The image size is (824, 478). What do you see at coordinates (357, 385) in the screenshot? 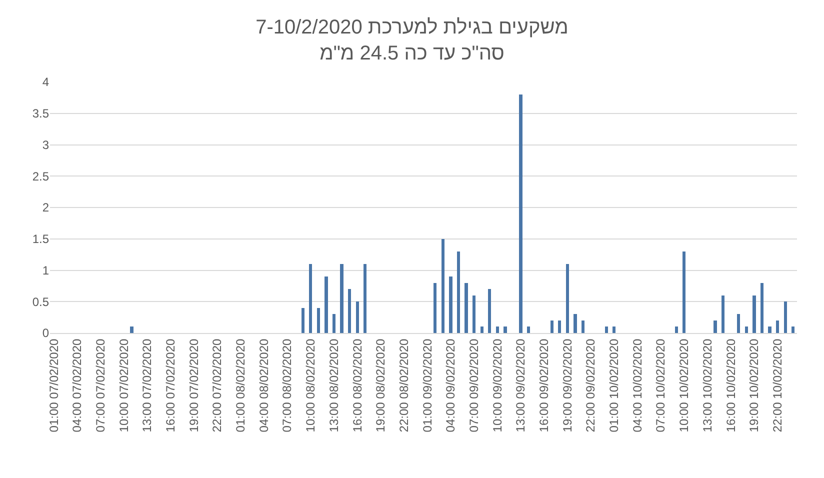
I see `x-tick-label: 16:00 08/02/2020` at bounding box center [357, 385].